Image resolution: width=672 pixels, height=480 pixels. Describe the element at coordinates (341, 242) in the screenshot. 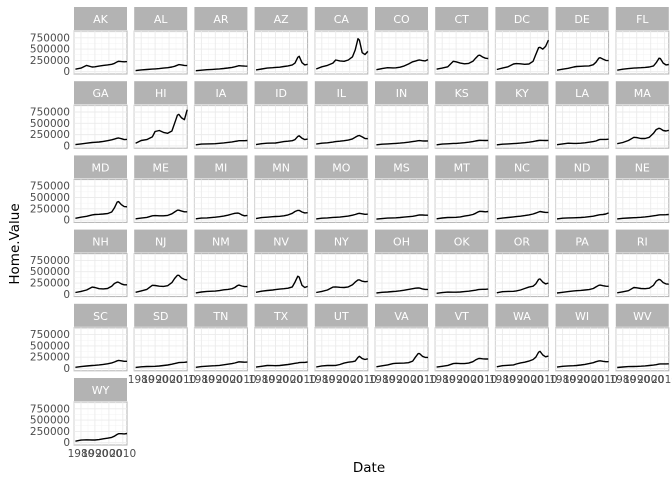

I see `facet-label: NY` at that location.